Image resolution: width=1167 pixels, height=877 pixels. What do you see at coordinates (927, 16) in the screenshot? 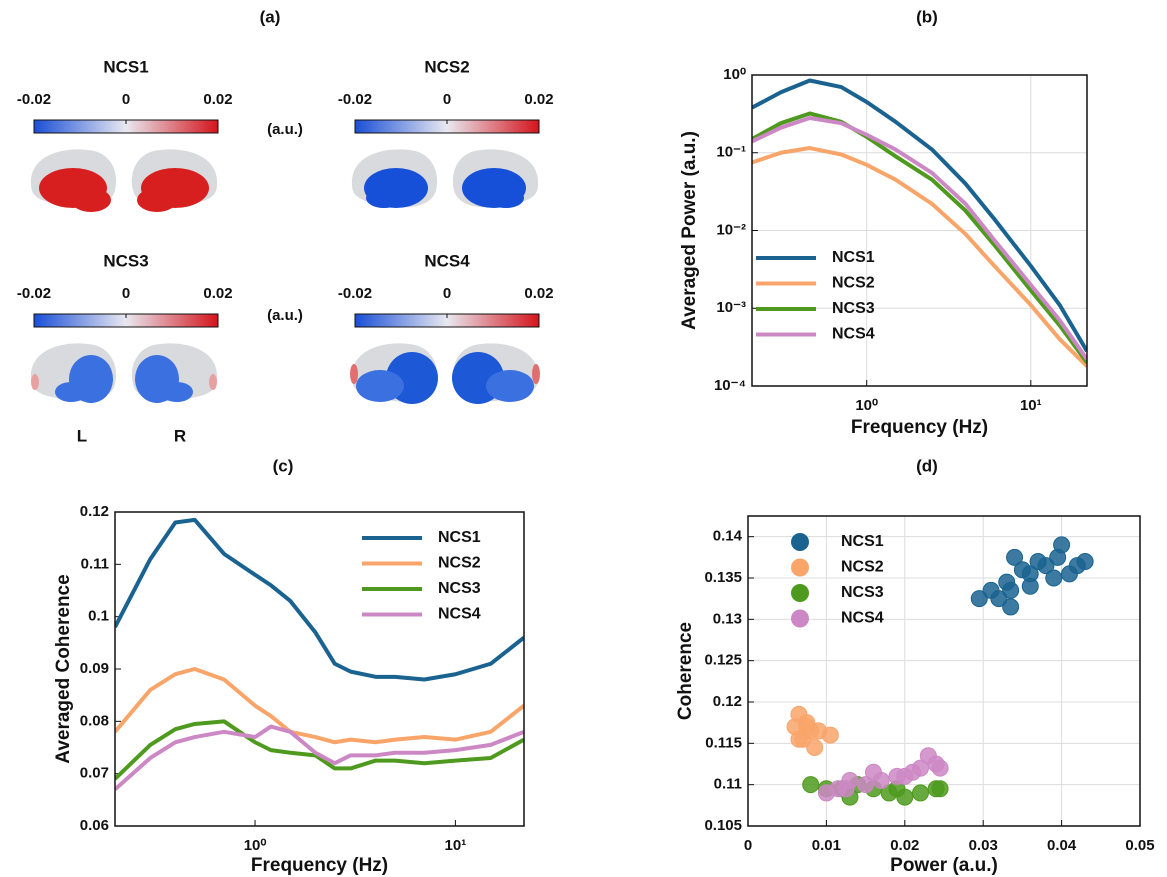
I see `panel-label: (b)` at bounding box center [927, 16].